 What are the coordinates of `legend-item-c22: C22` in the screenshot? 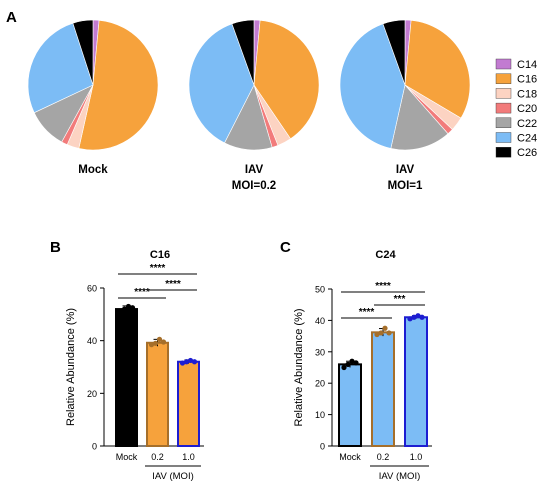 It's located at (516, 123).